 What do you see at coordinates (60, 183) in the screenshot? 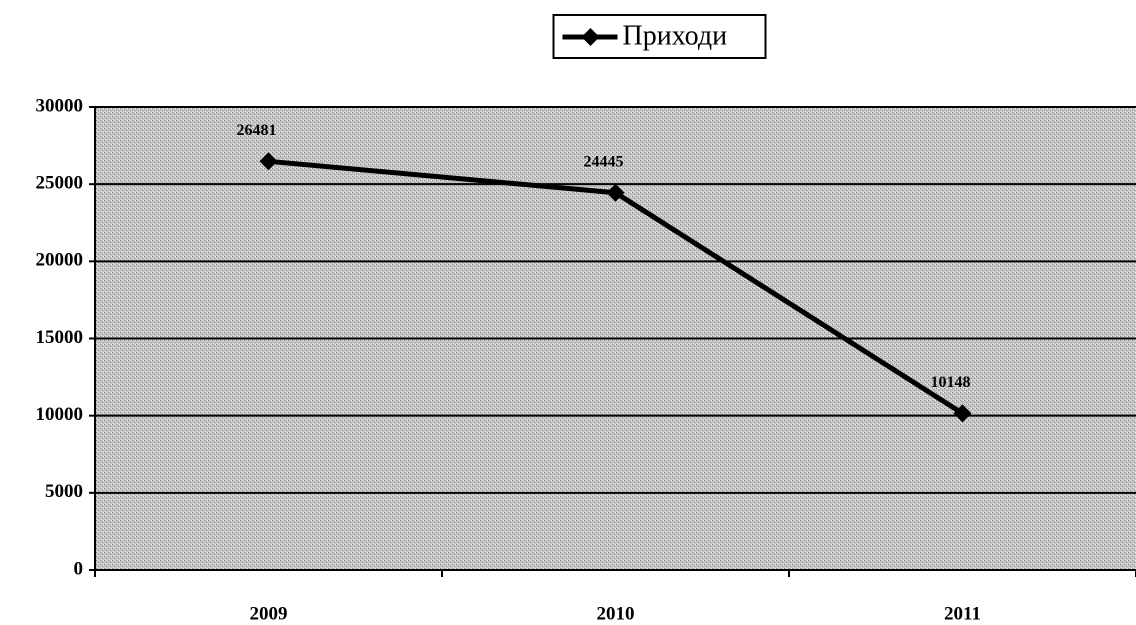
I see `y-tick-label: 25000` at bounding box center [60, 183].